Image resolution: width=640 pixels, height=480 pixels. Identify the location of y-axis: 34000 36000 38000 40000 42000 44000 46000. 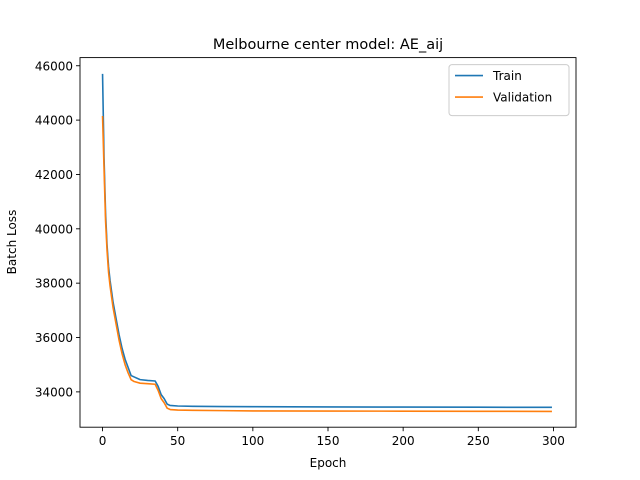
(57, 229).